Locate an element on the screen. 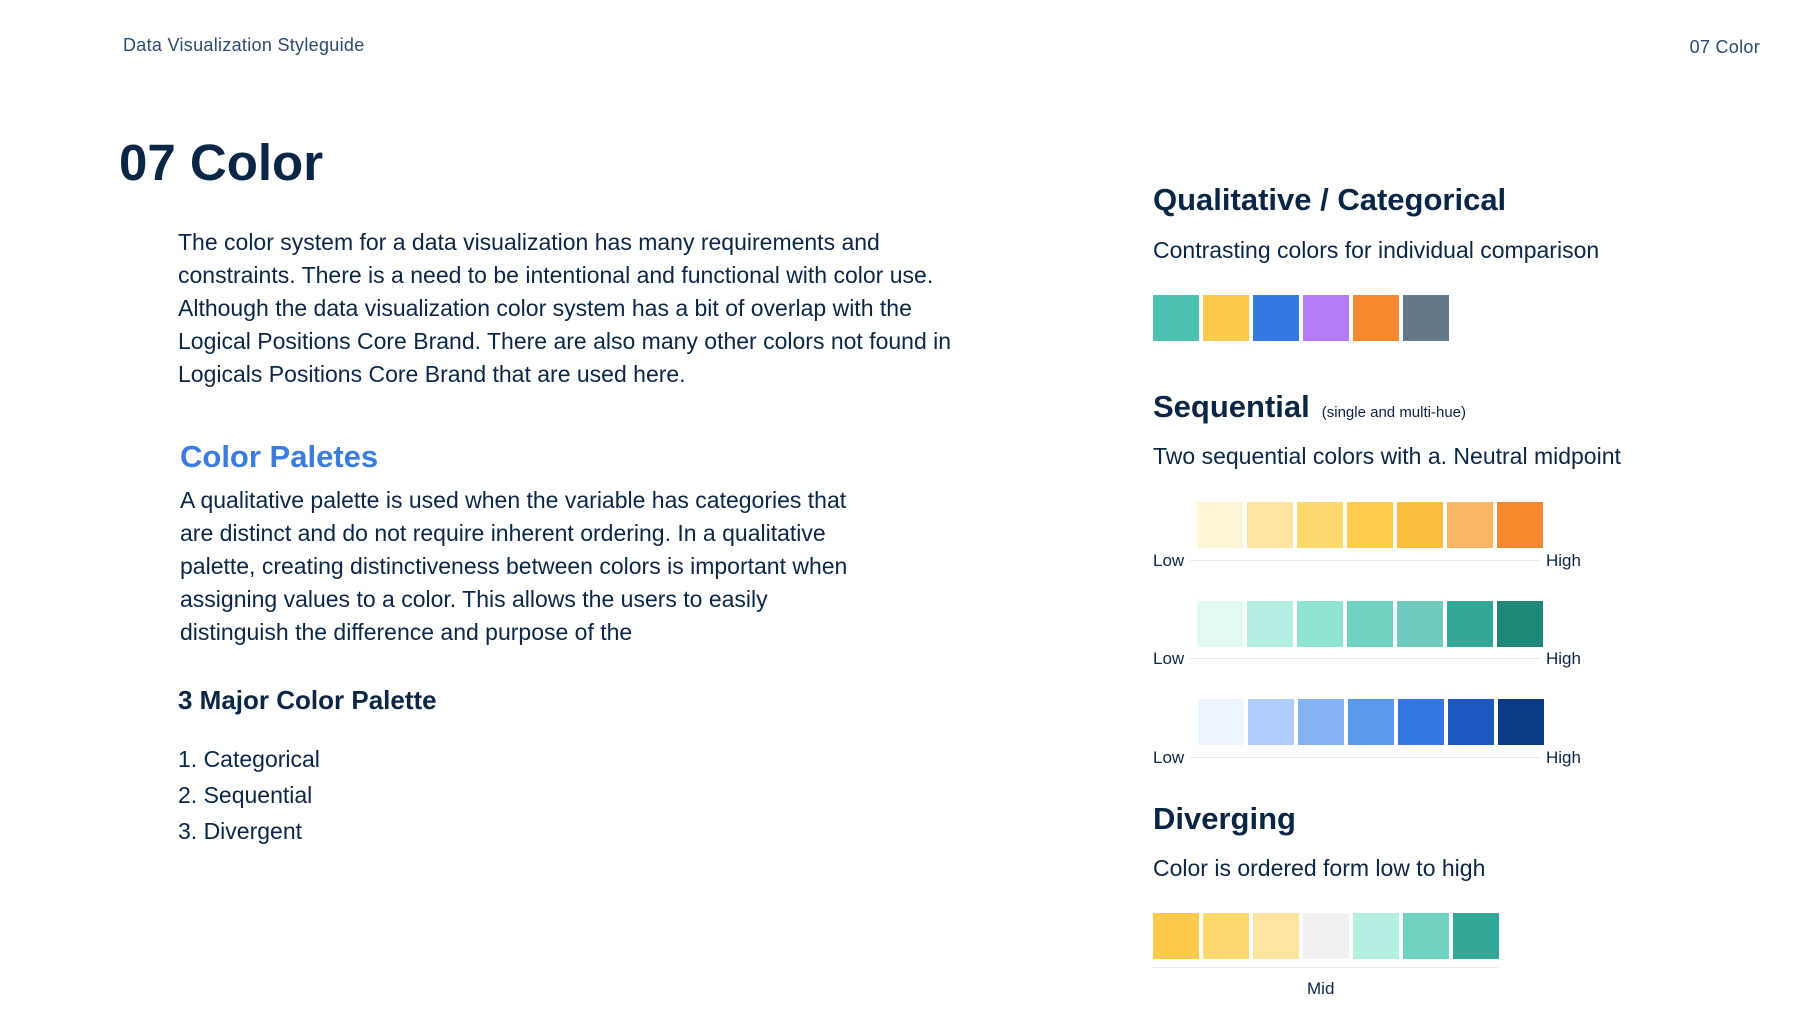  page-title: 07 Color is located at coordinates (221, 162).